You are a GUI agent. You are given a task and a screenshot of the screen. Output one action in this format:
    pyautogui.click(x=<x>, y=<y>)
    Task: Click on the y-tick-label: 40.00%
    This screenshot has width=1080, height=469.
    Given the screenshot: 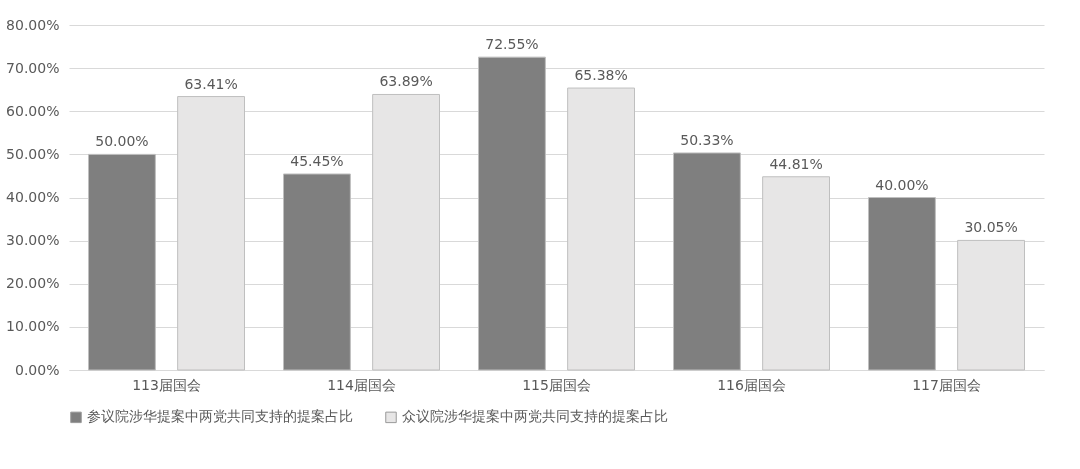 What is the action you would take?
    pyautogui.click(x=33, y=197)
    